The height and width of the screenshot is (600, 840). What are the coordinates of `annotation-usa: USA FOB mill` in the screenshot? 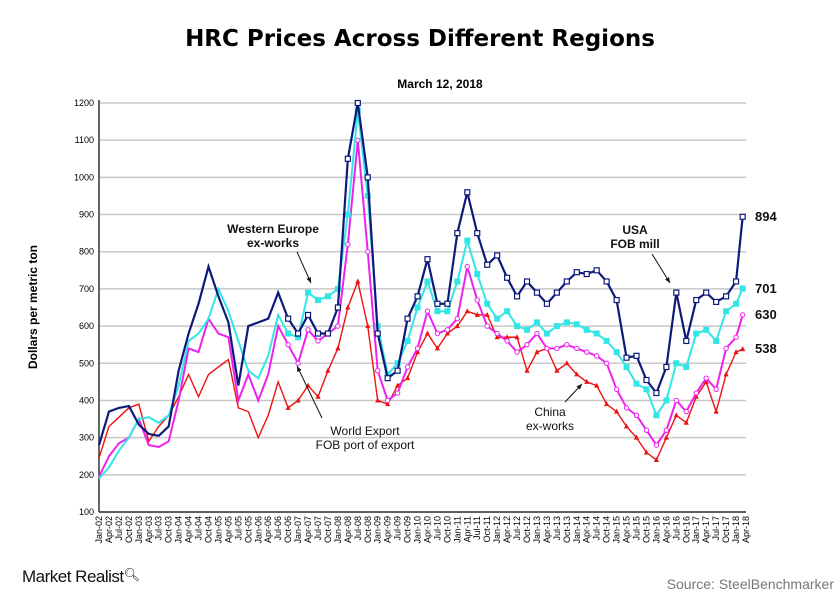 It's located at (635, 237).